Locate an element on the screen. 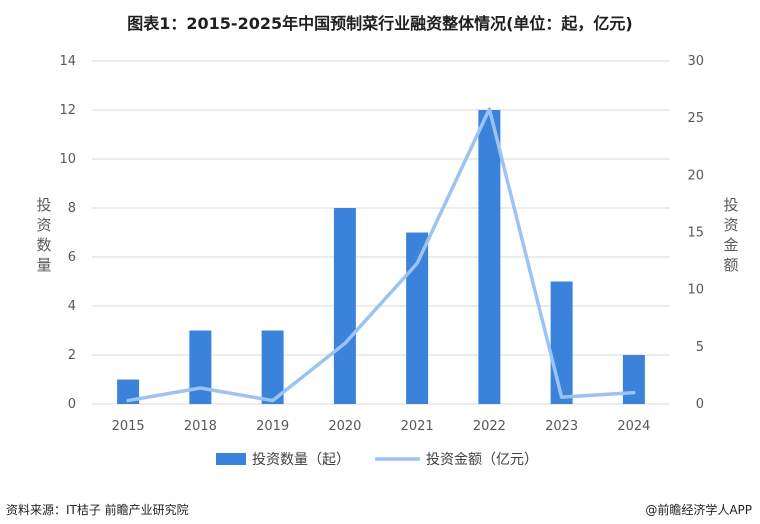 The width and height of the screenshot is (760, 524). source-note: 资料来源：IT桔子 前瞻产业研究院 is located at coordinates (97, 510).